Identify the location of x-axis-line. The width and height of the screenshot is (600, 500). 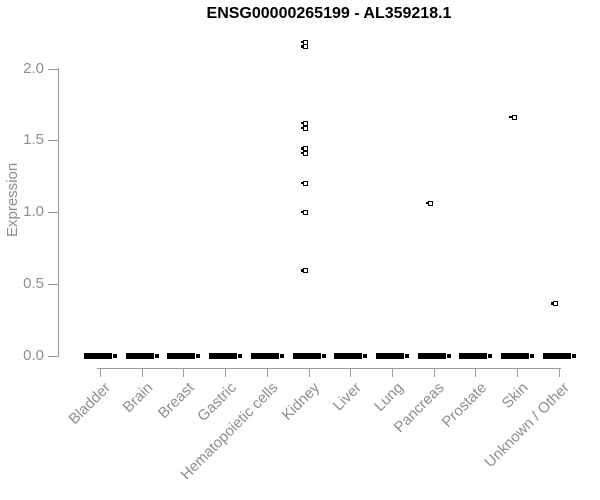
(329, 368).